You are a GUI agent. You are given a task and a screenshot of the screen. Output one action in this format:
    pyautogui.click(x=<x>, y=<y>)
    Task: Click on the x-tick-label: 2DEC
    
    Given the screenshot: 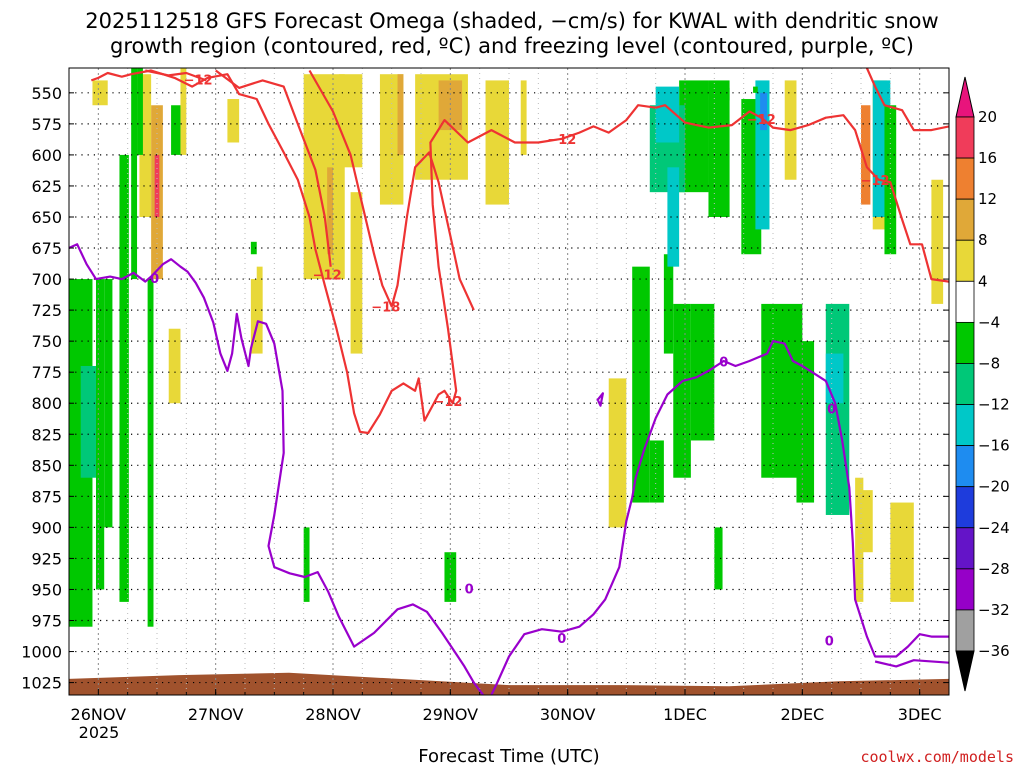 What is the action you would take?
    pyautogui.click(x=802, y=714)
    